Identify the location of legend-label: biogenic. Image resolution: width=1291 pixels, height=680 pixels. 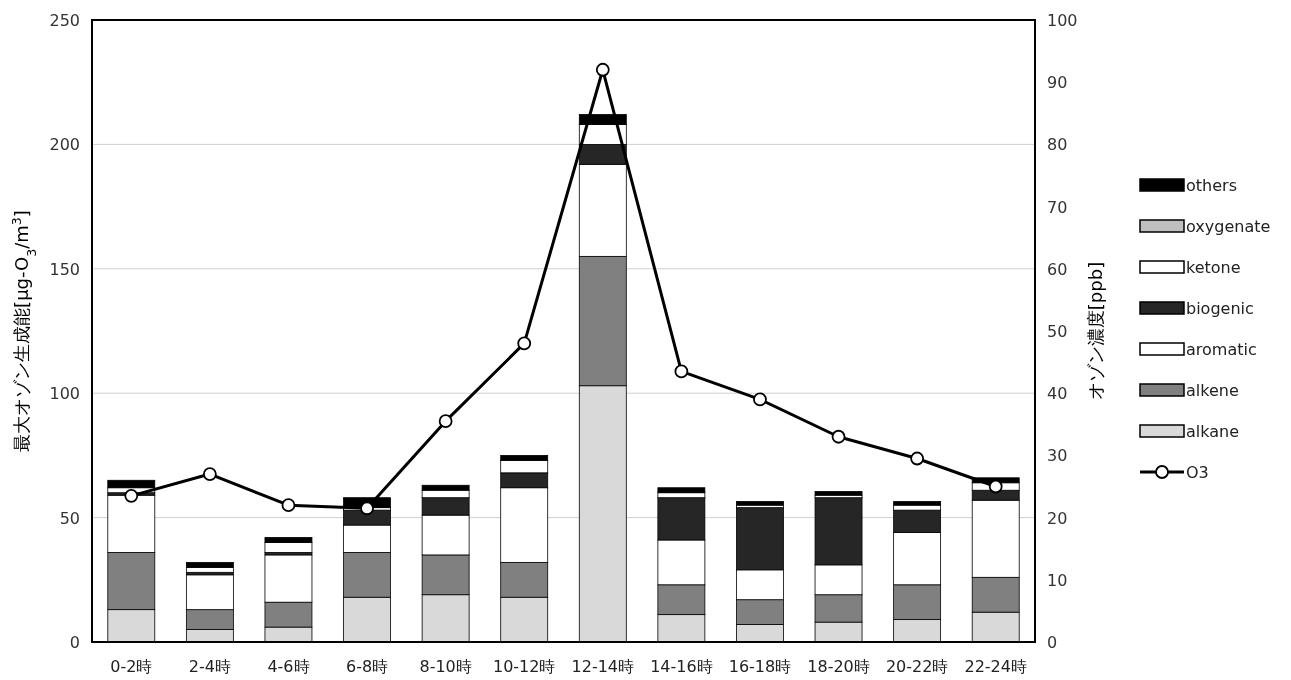
(1220, 308).